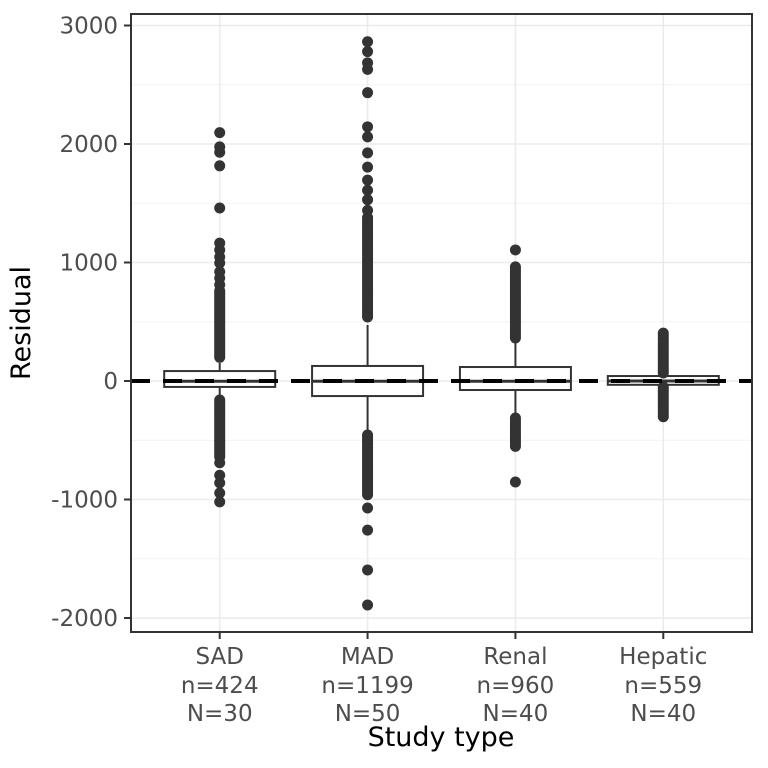 The width and height of the screenshot is (768, 768). I want to click on x-tick-label: Renal, so click(515, 657).